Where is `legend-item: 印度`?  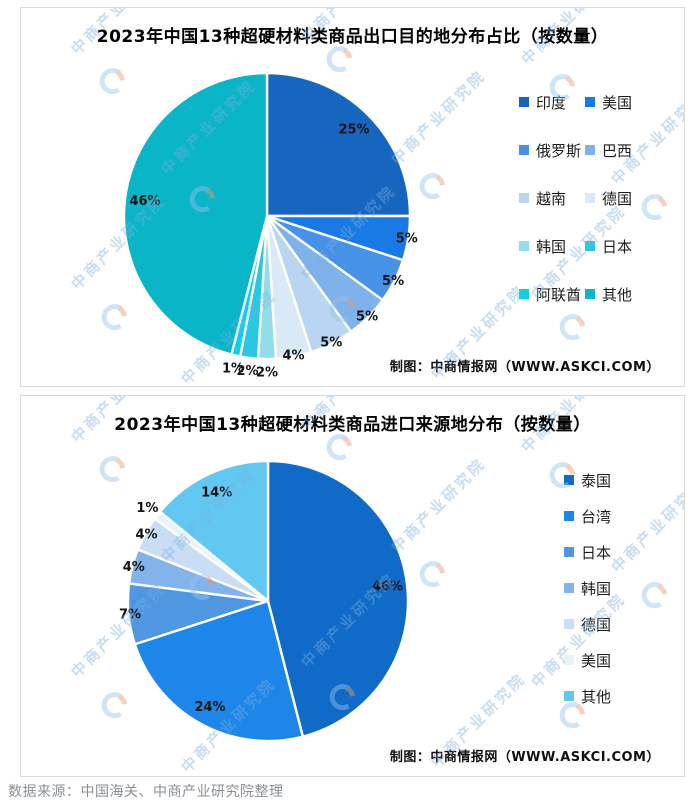
legend-item: 印度 is located at coordinates (552, 102).